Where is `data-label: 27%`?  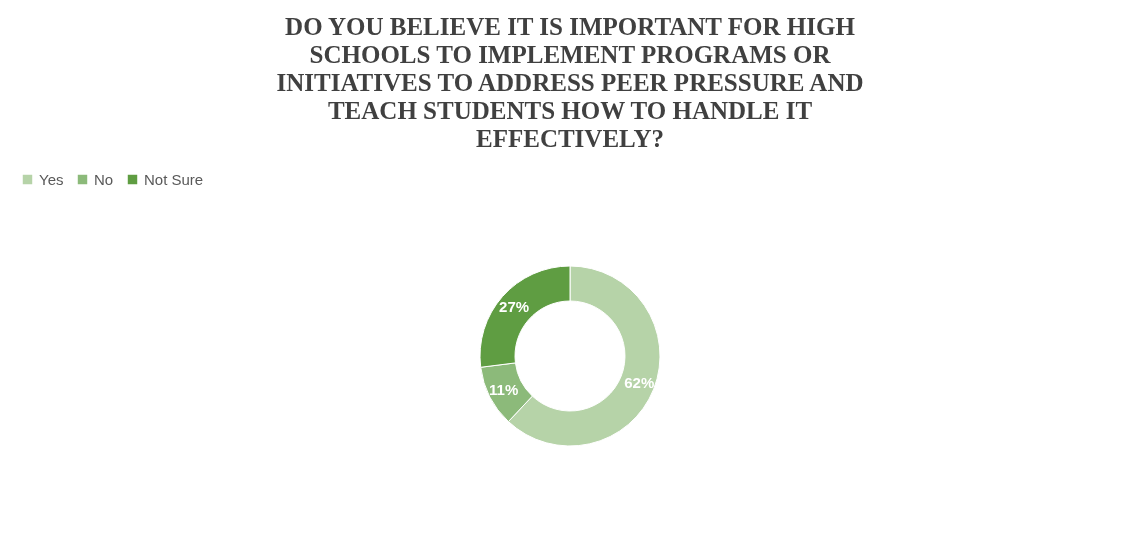 data-label: 27% is located at coordinates (514, 306).